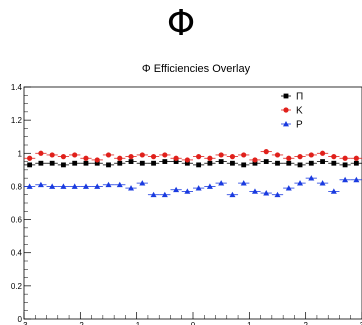  Describe the element at coordinates (181, 23) in the screenshot. I see `page-symbol: Φ` at that location.